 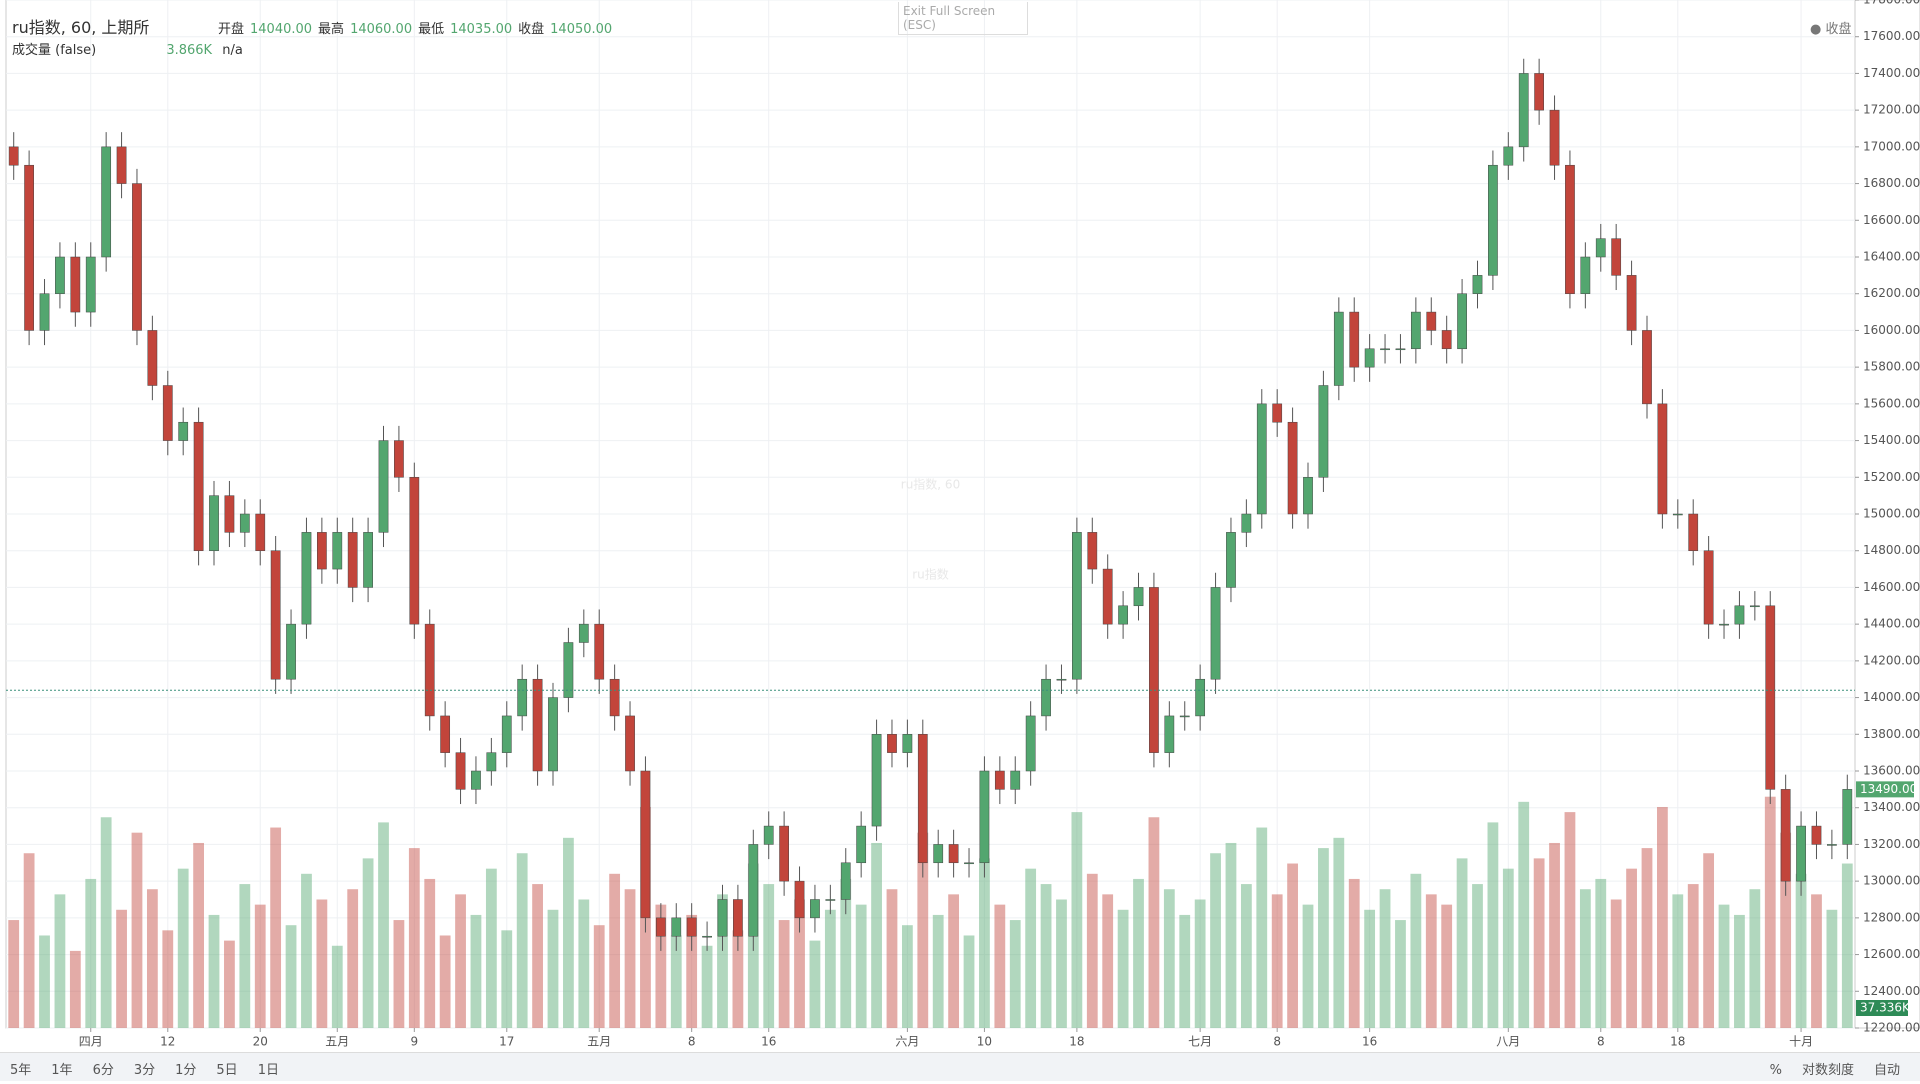 I want to click on x-tick-label: 18, so click(x=1076, y=1042).